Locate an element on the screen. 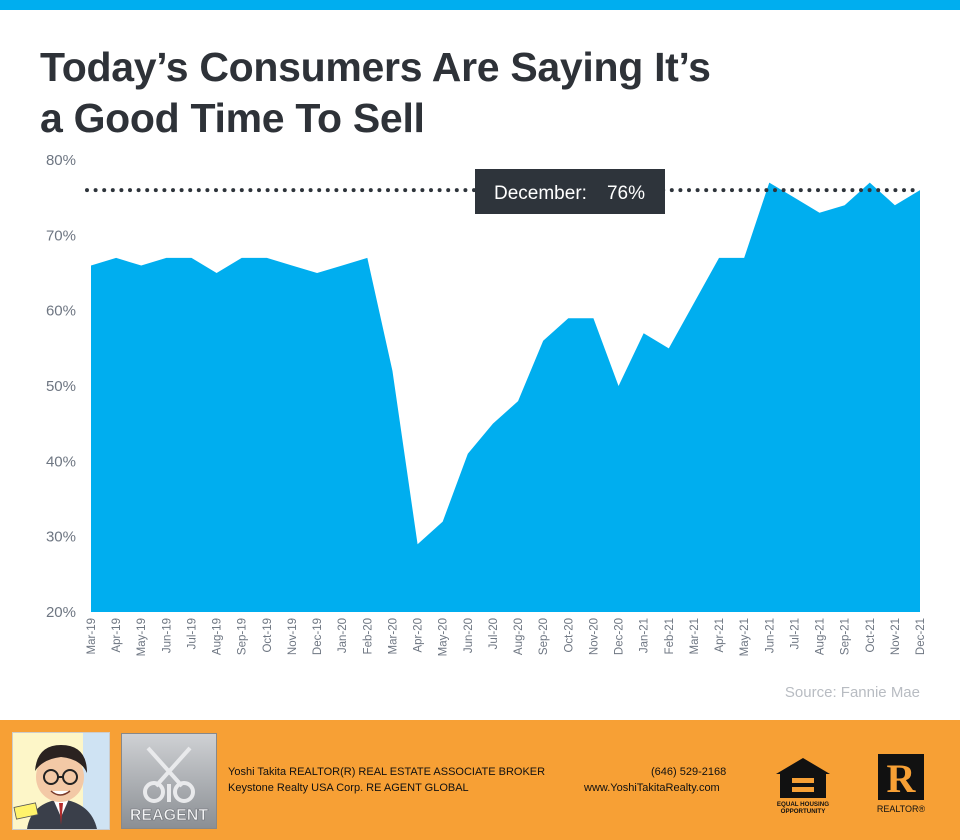 The image size is (960, 840). y-tick-label: 40% is located at coordinates (61, 461).